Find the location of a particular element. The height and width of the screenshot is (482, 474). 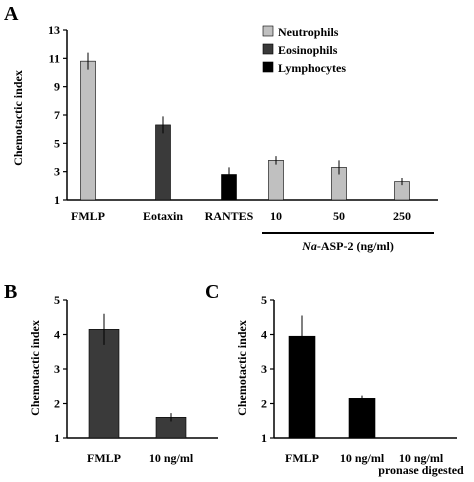

panel-b-y-tick-label: 1 is located at coordinates (57, 438).